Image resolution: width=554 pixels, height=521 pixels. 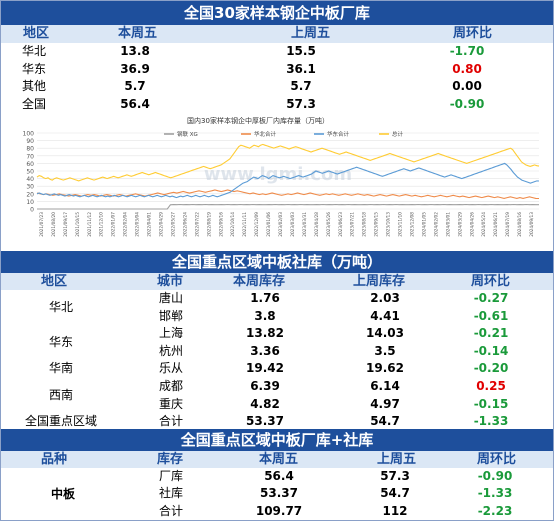 I want to click on y-tick-label: 60, so click(x=30, y=164).